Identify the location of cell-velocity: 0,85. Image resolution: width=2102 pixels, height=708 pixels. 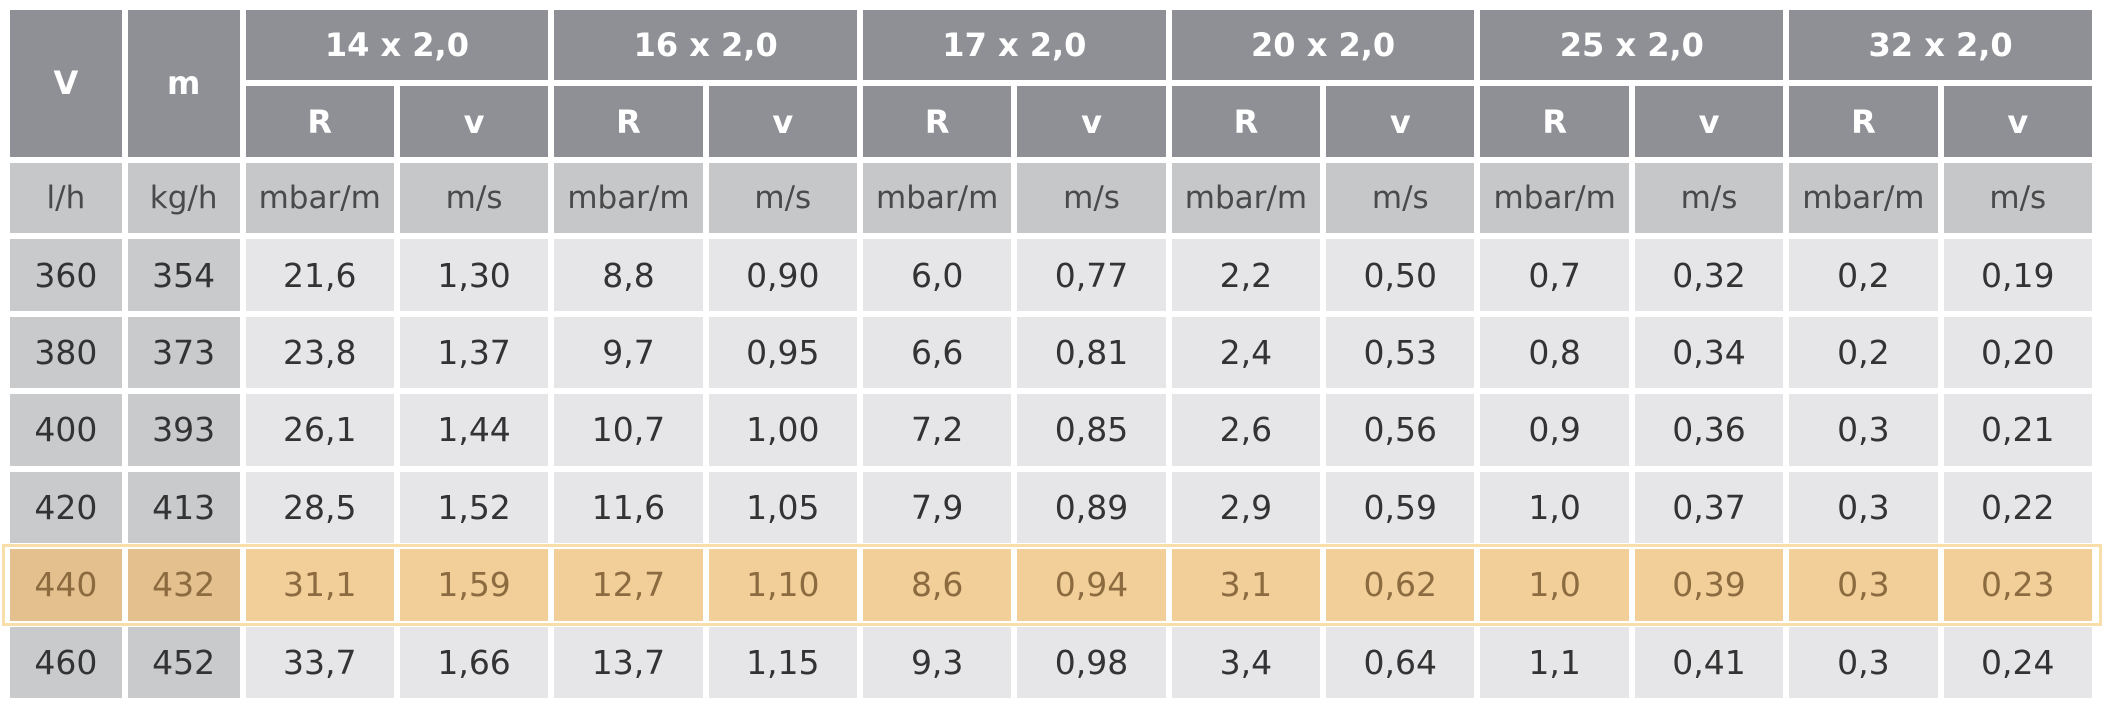
(1091, 430).